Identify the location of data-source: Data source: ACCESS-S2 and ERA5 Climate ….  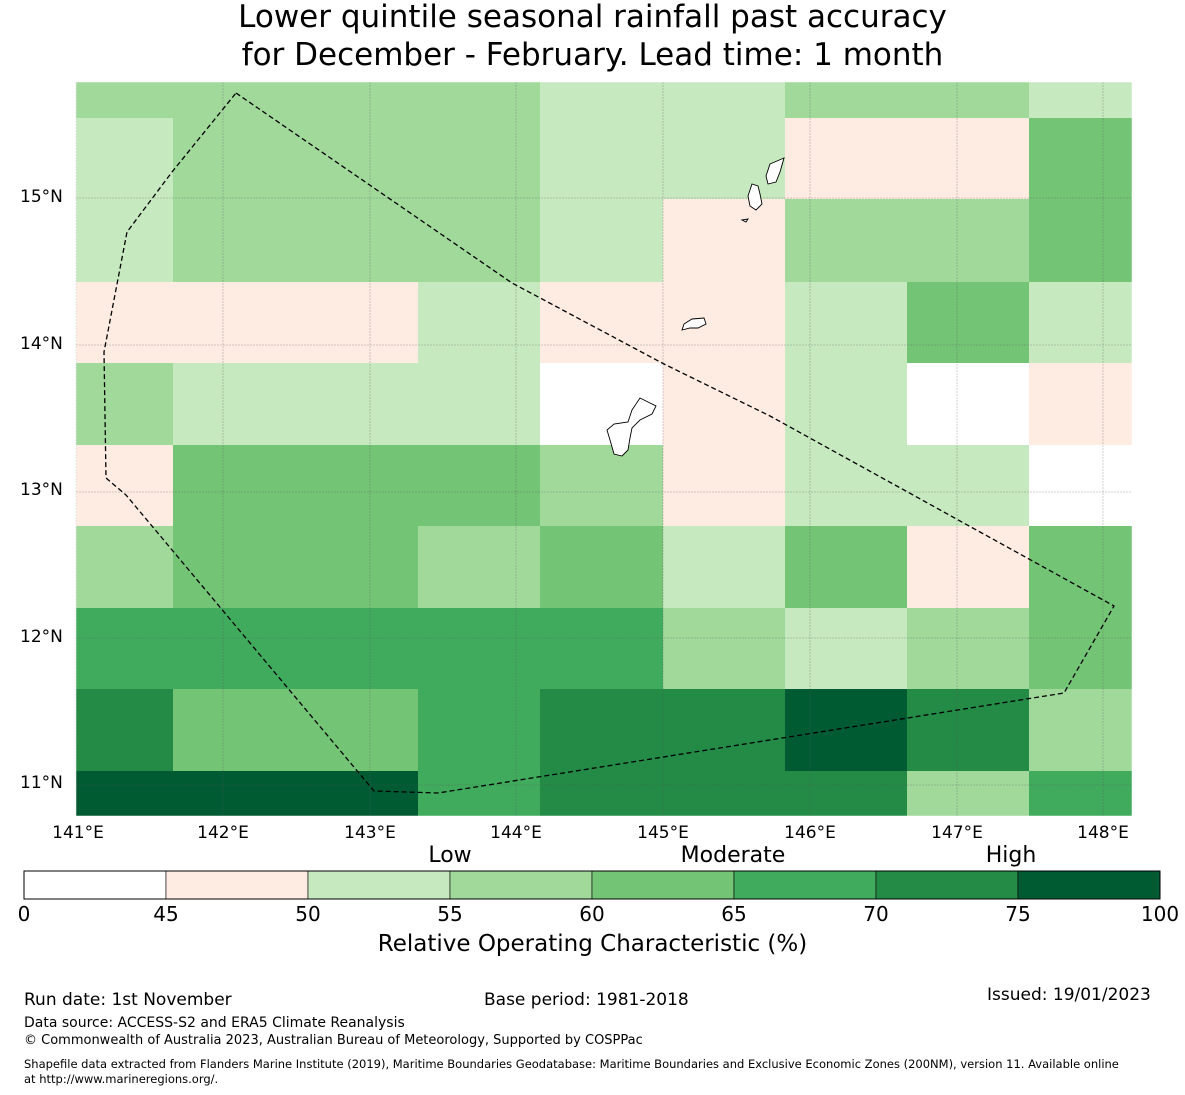
(214, 1023).